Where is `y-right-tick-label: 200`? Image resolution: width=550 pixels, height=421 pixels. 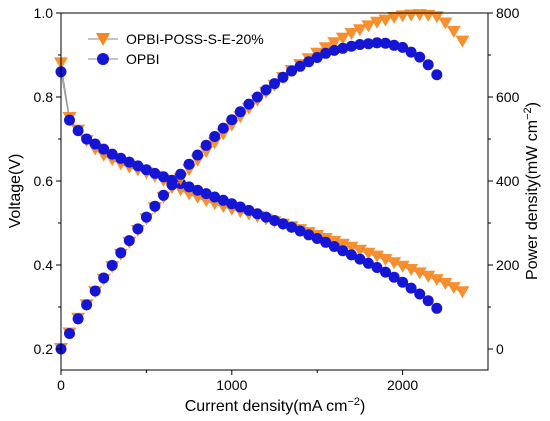 y-right-tick-label: 200 is located at coordinates (508, 265).